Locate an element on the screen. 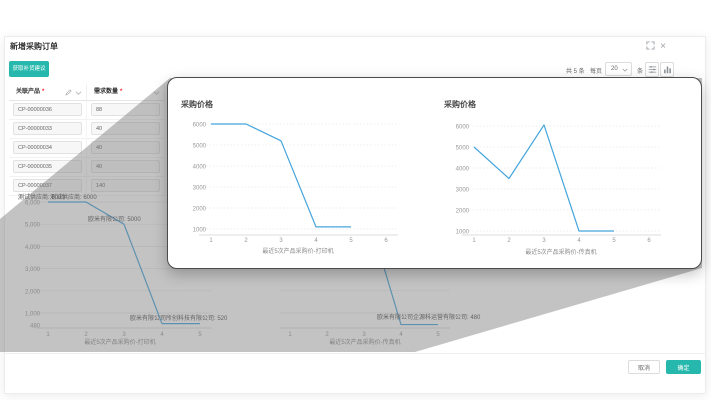  cancel-button: 取消 is located at coordinates (644, 367).